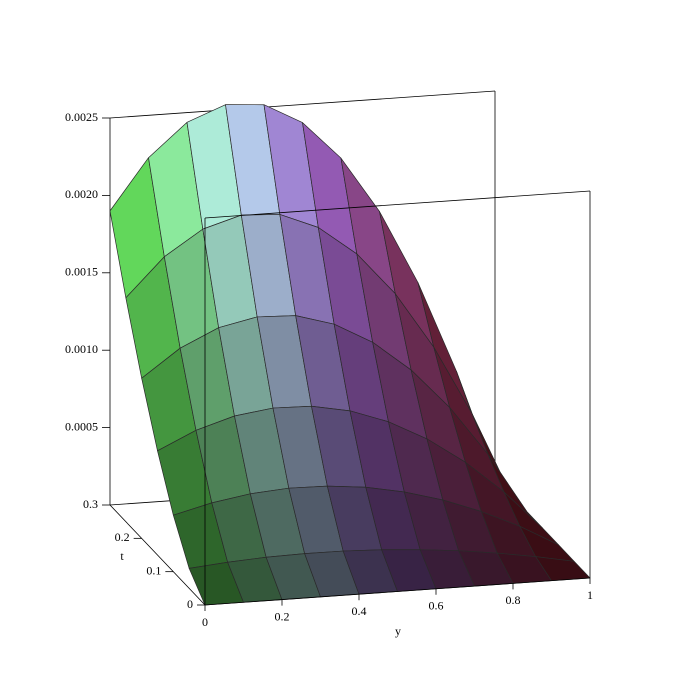  What do you see at coordinates (81, 426) in the screenshot?
I see `z-tick-label: 0.0005` at bounding box center [81, 426].